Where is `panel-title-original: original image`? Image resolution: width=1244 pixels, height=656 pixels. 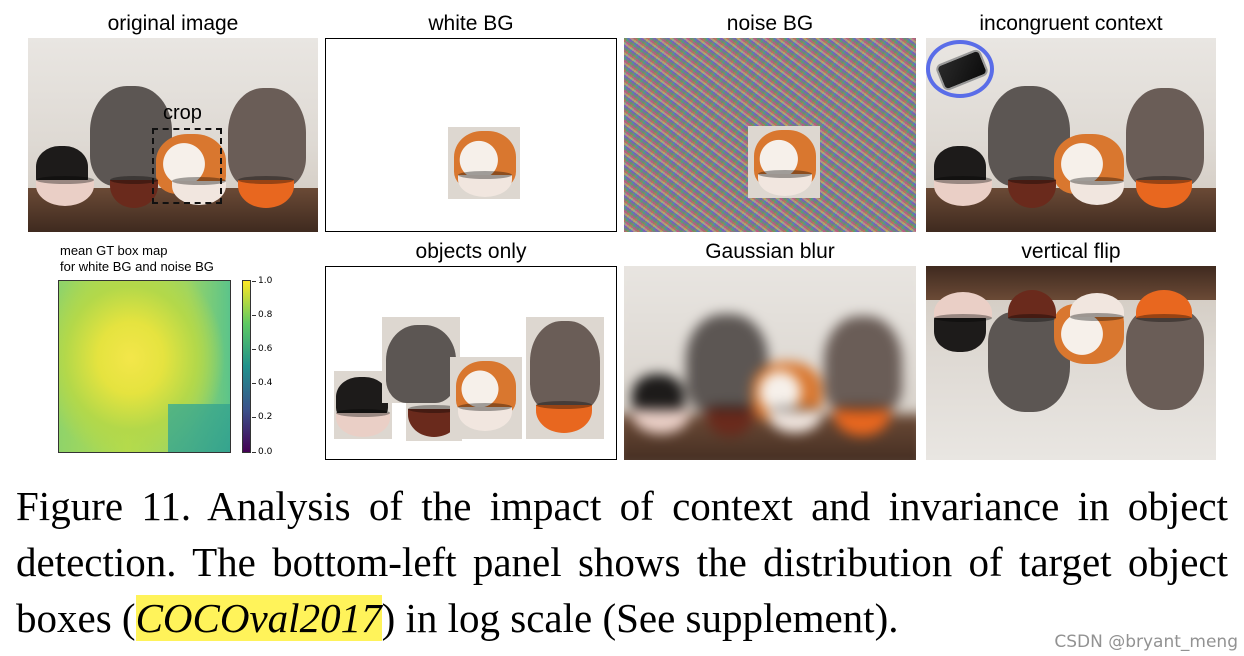 panel-title-original: original image is located at coordinates (173, 23).